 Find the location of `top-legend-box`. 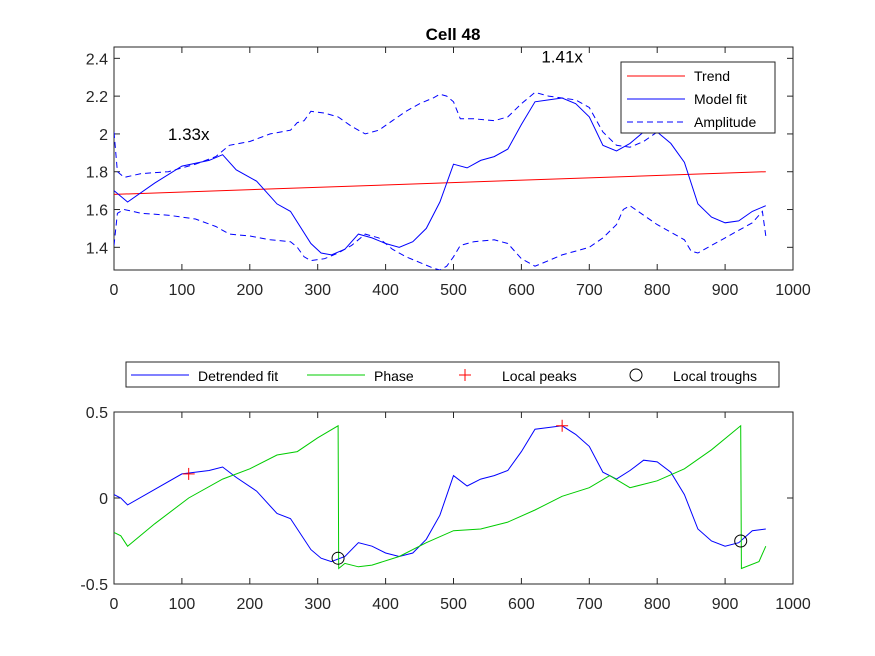

top-legend-box is located at coordinates (698, 97).